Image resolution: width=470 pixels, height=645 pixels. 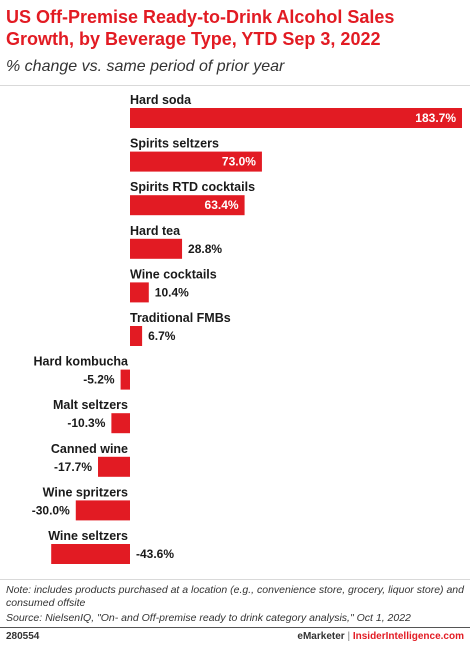 What do you see at coordinates (321, 636) in the screenshot?
I see `brand-emarketer: eMarketer` at bounding box center [321, 636].